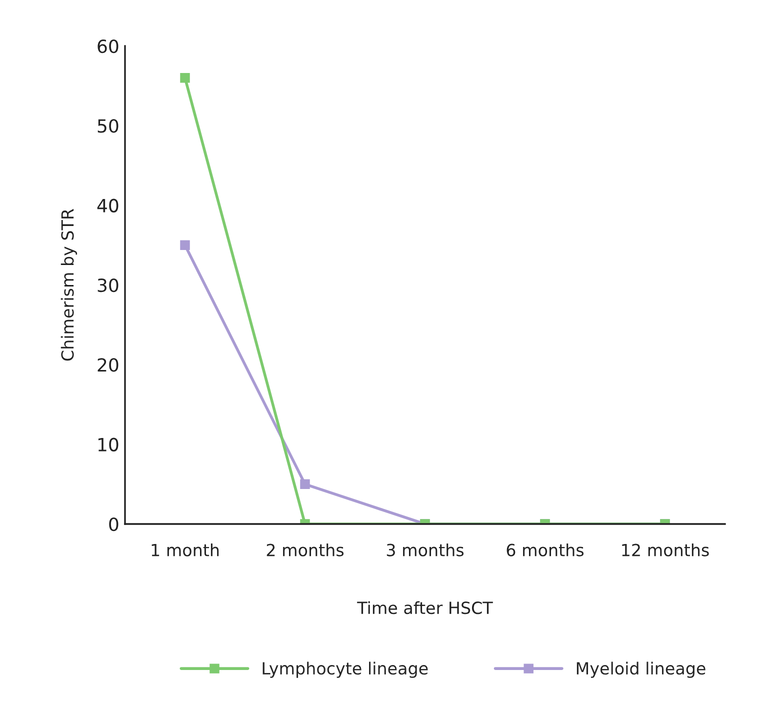  I want to click on y-axis-title: Chimerism by STR, so click(69, 284).